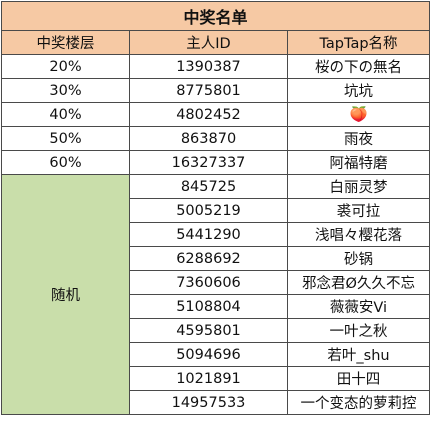 The height and width of the screenshot is (433, 430). Describe the element at coordinates (358, 162) in the screenshot. I see `taptap-name-cell: 阿福特磨` at that location.